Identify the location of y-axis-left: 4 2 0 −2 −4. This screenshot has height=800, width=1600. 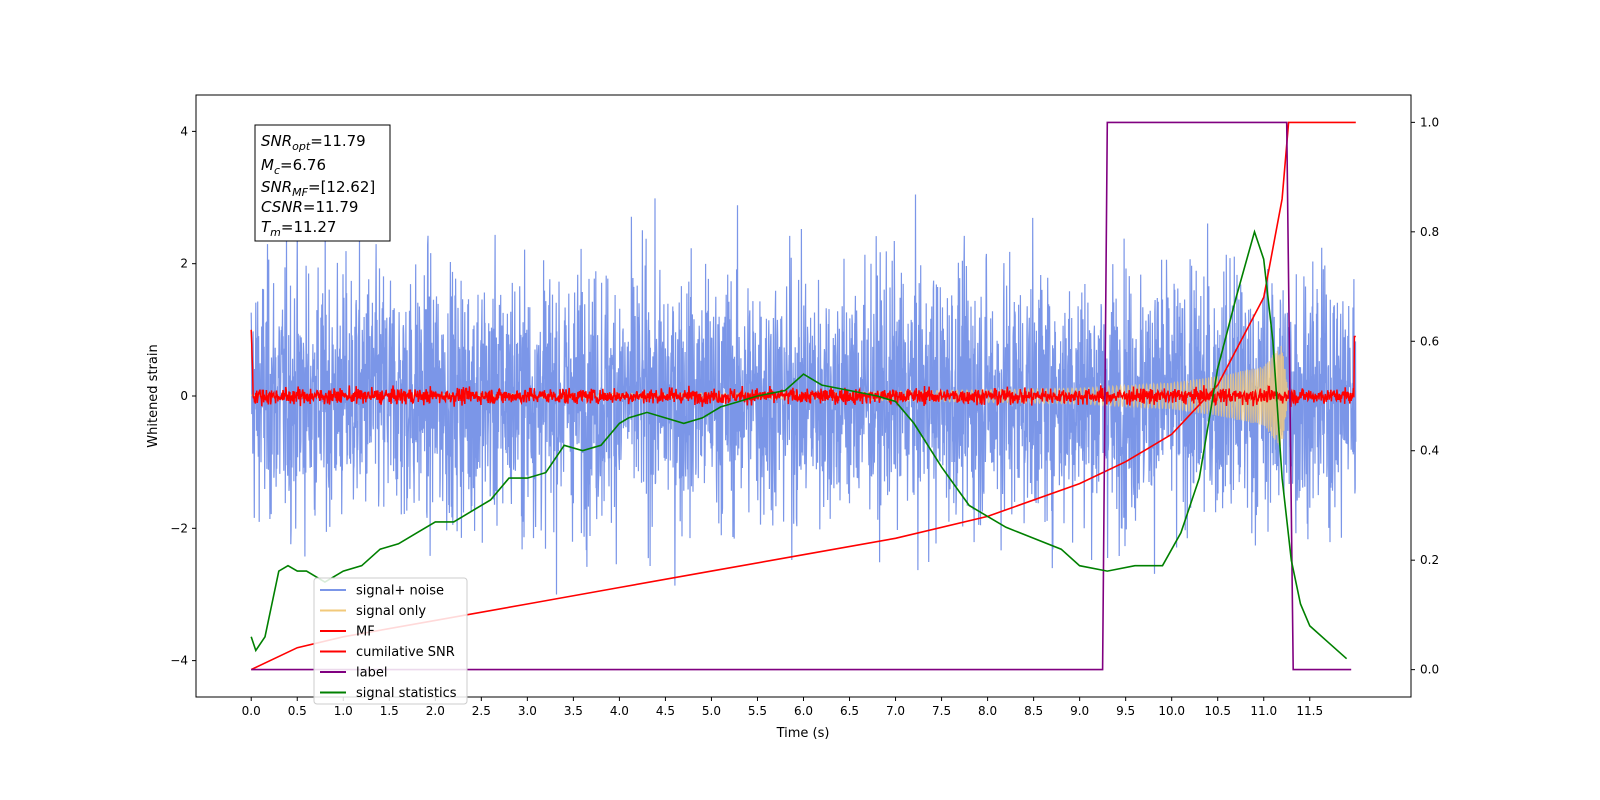
(183, 396).